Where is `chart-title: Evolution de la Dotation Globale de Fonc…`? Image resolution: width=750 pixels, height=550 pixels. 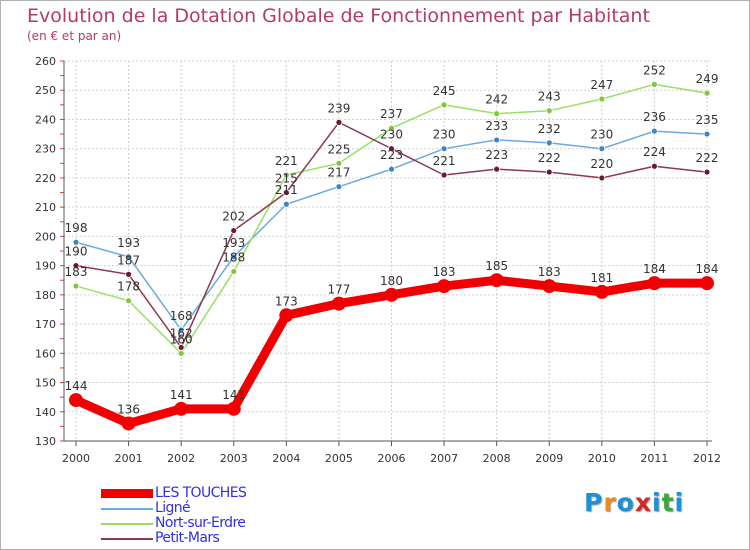
chart-title: Evolution de la Dotation Globale de Fonc… is located at coordinates (338, 16).